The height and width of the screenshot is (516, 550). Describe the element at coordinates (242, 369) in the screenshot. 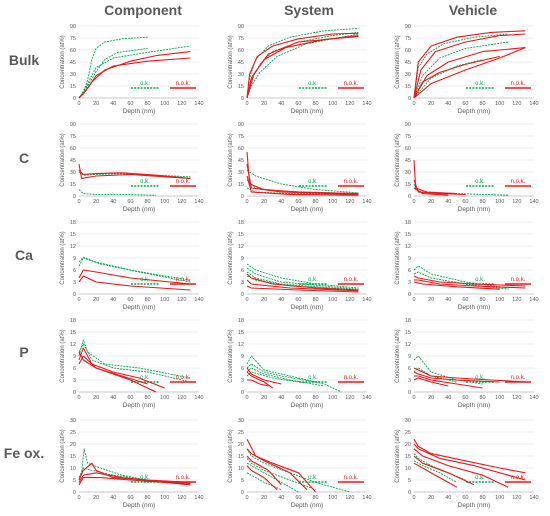

I see `y-tick-label: 6` at that location.